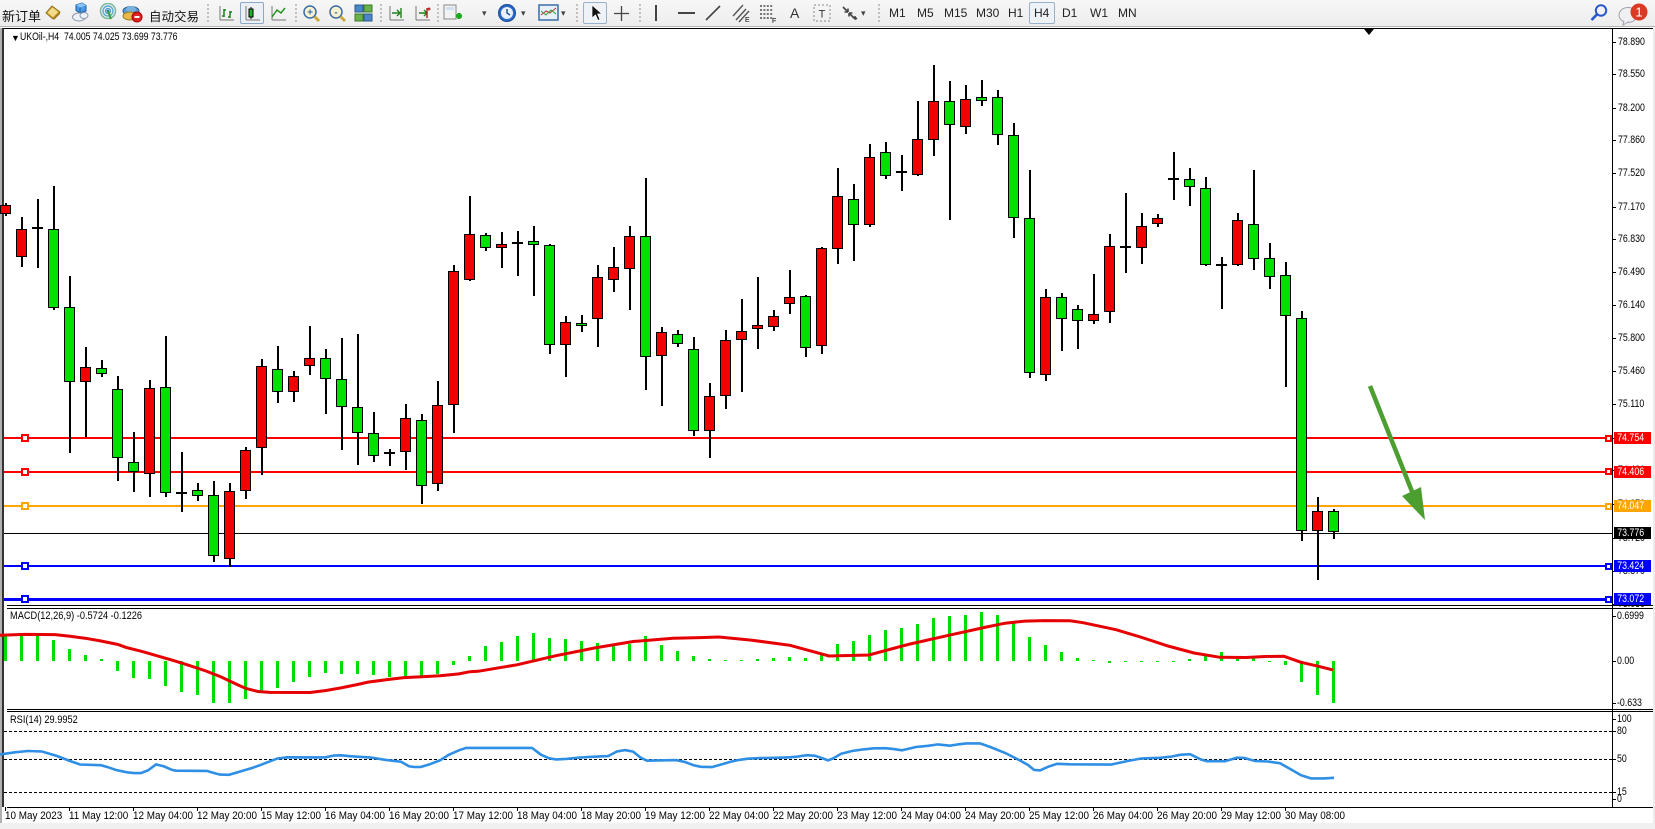 Image resolution: width=1655 pixels, height=829 pixels. I want to click on svg-text: F, so click(774, 21).